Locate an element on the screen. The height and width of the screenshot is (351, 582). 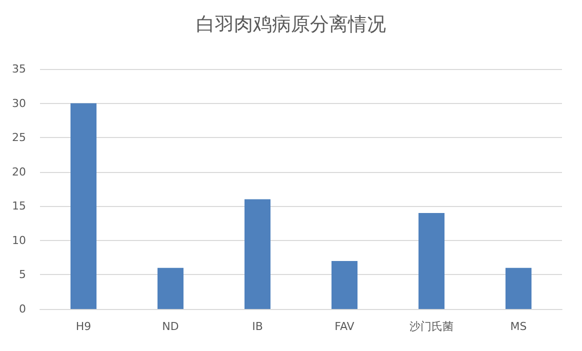
y-tick-label: 35 is located at coordinates (19, 69).